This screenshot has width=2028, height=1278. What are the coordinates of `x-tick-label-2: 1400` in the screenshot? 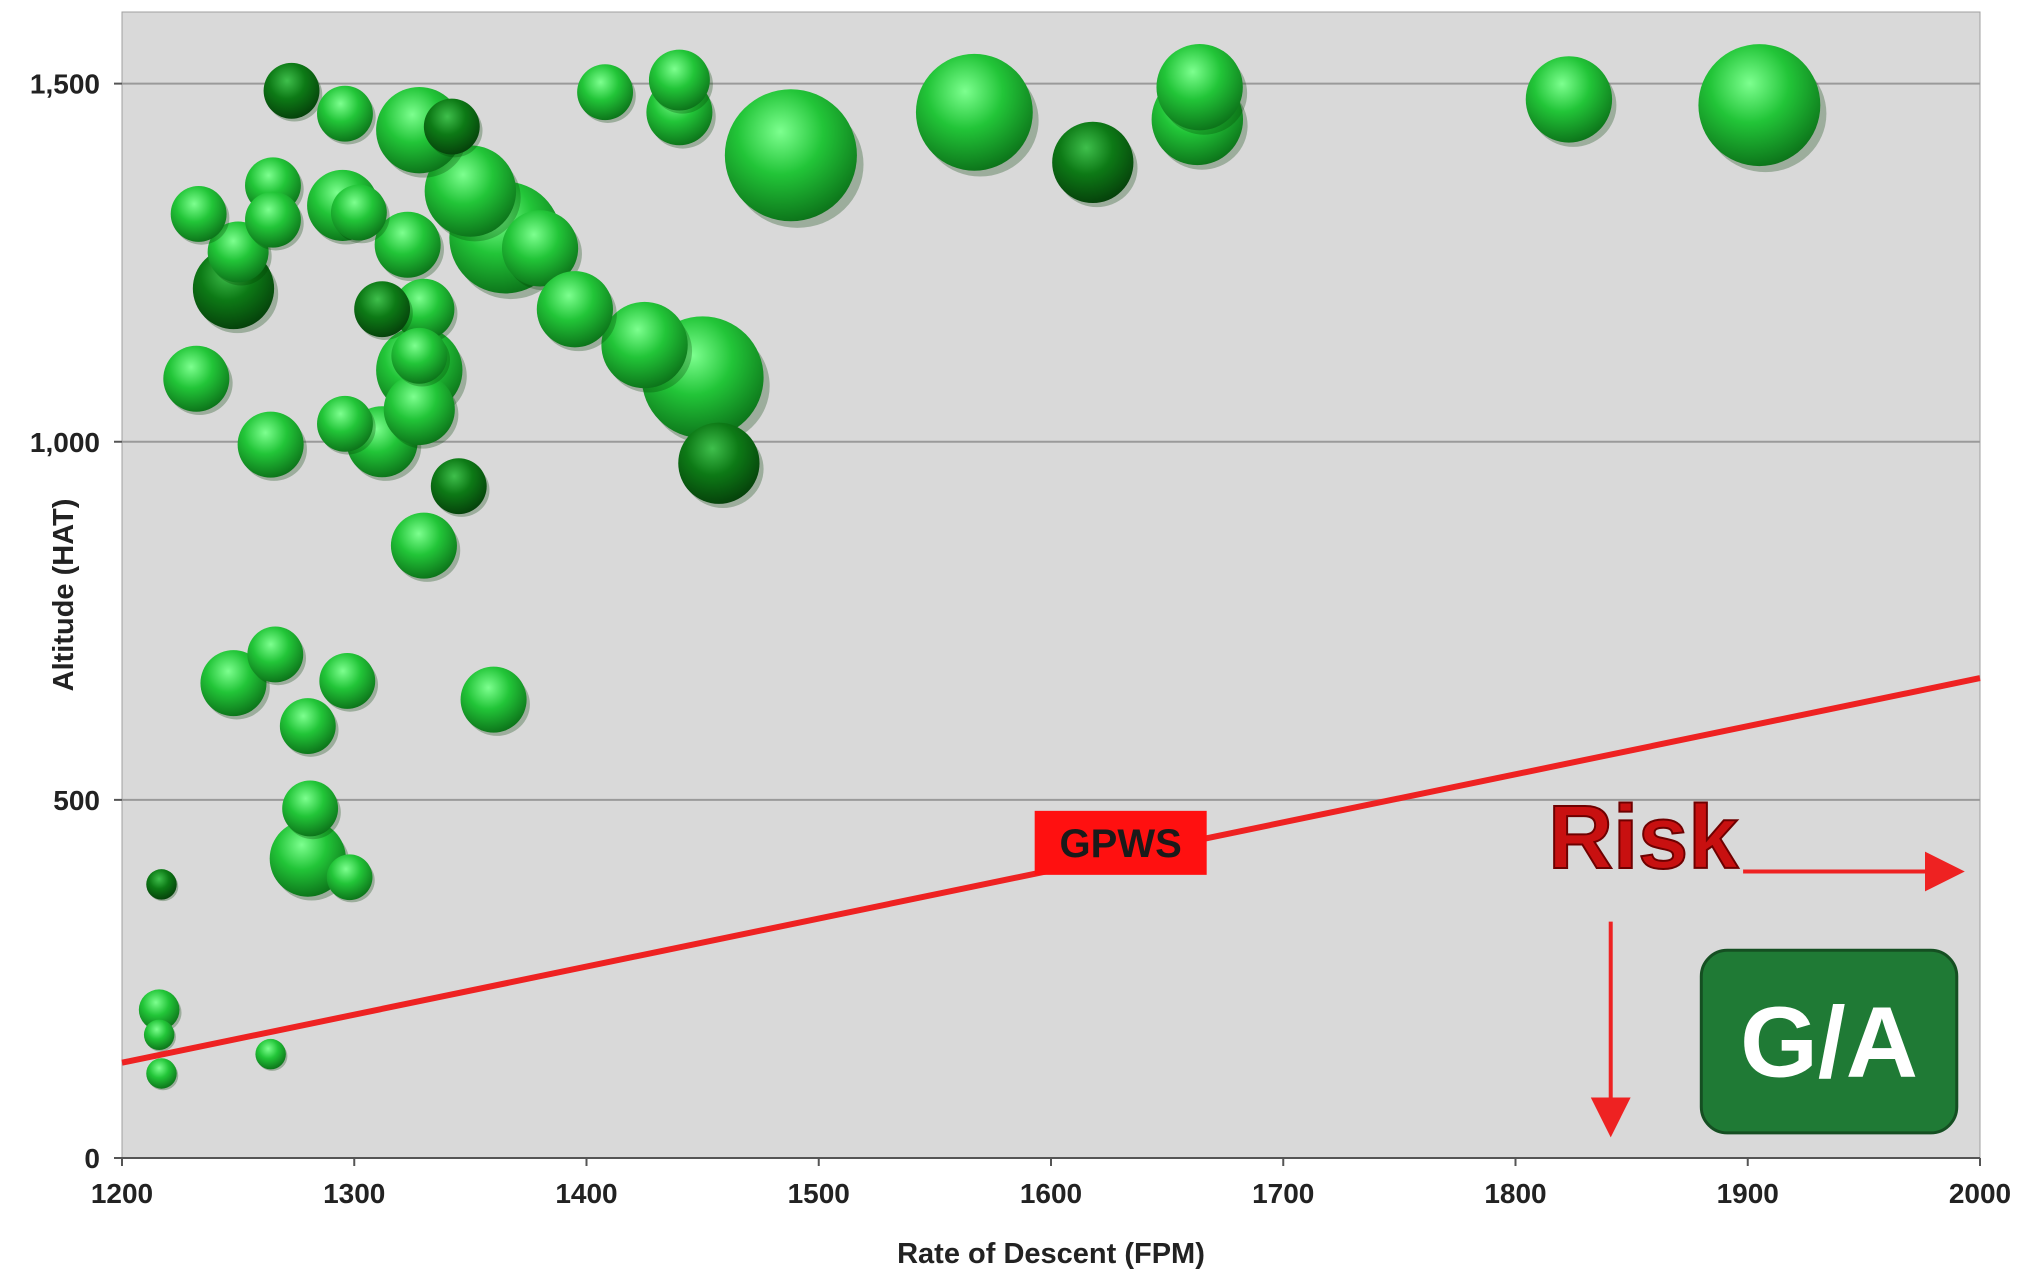 It's located at (586, 1193).